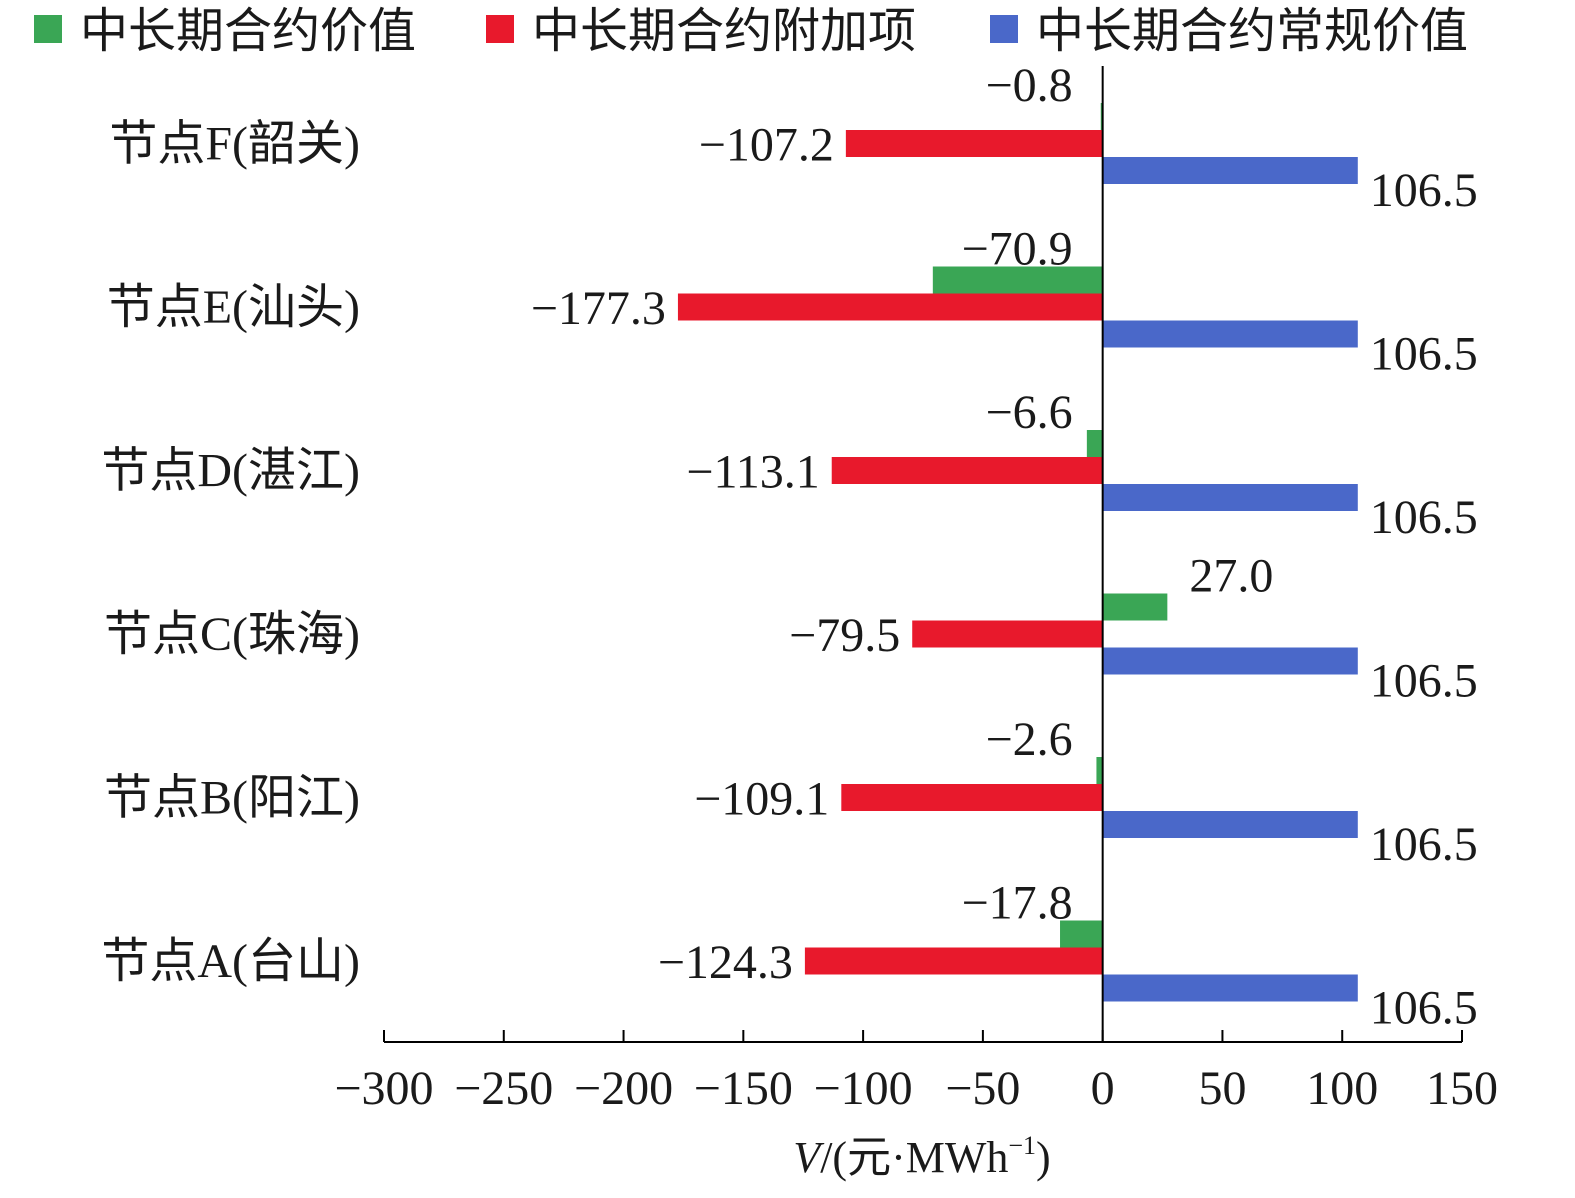  I want to click on x-axis-label: V/(元·MWh−1), so click(921, 1156).